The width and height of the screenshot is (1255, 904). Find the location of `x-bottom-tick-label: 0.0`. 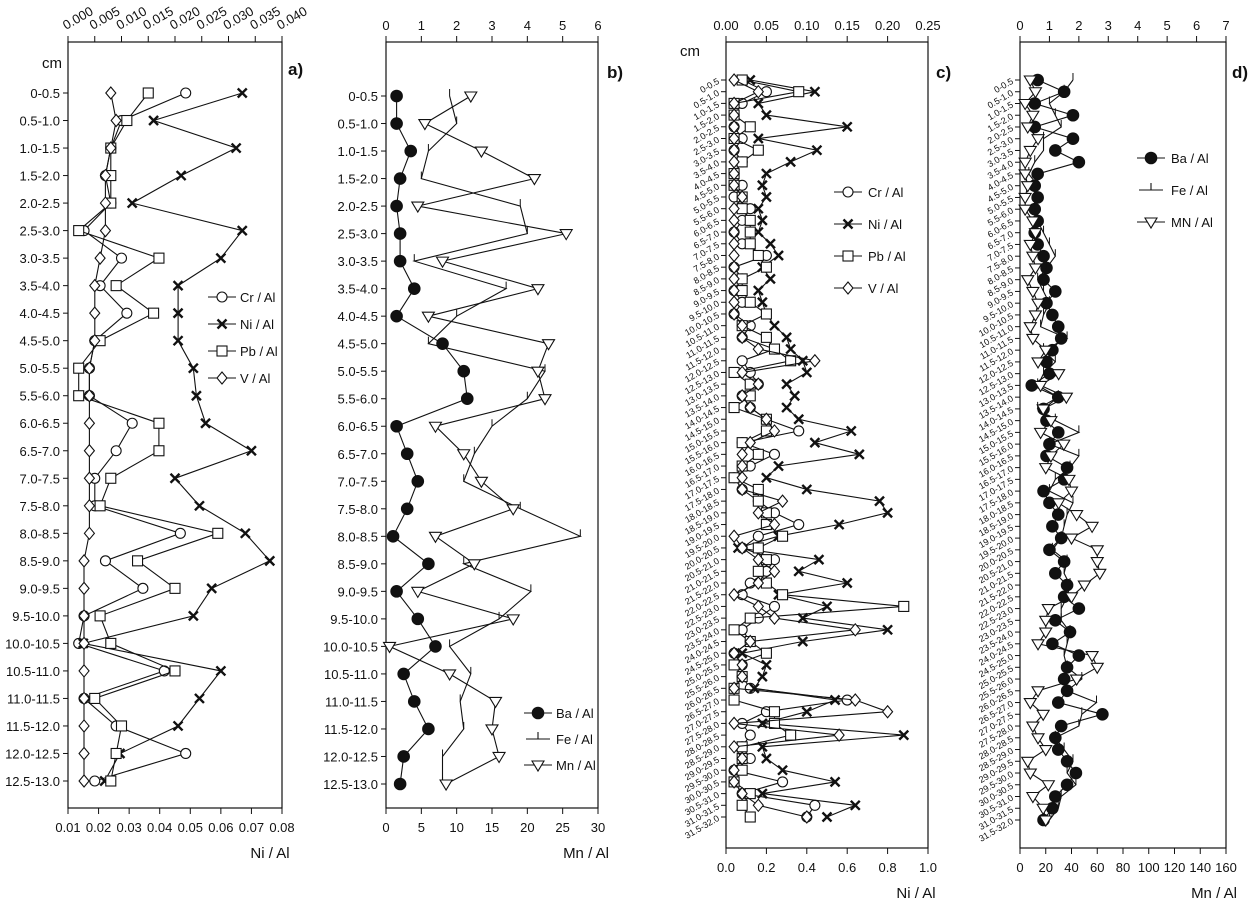

x-bottom-tick-label: 0.0 is located at coordinates (726, 867).